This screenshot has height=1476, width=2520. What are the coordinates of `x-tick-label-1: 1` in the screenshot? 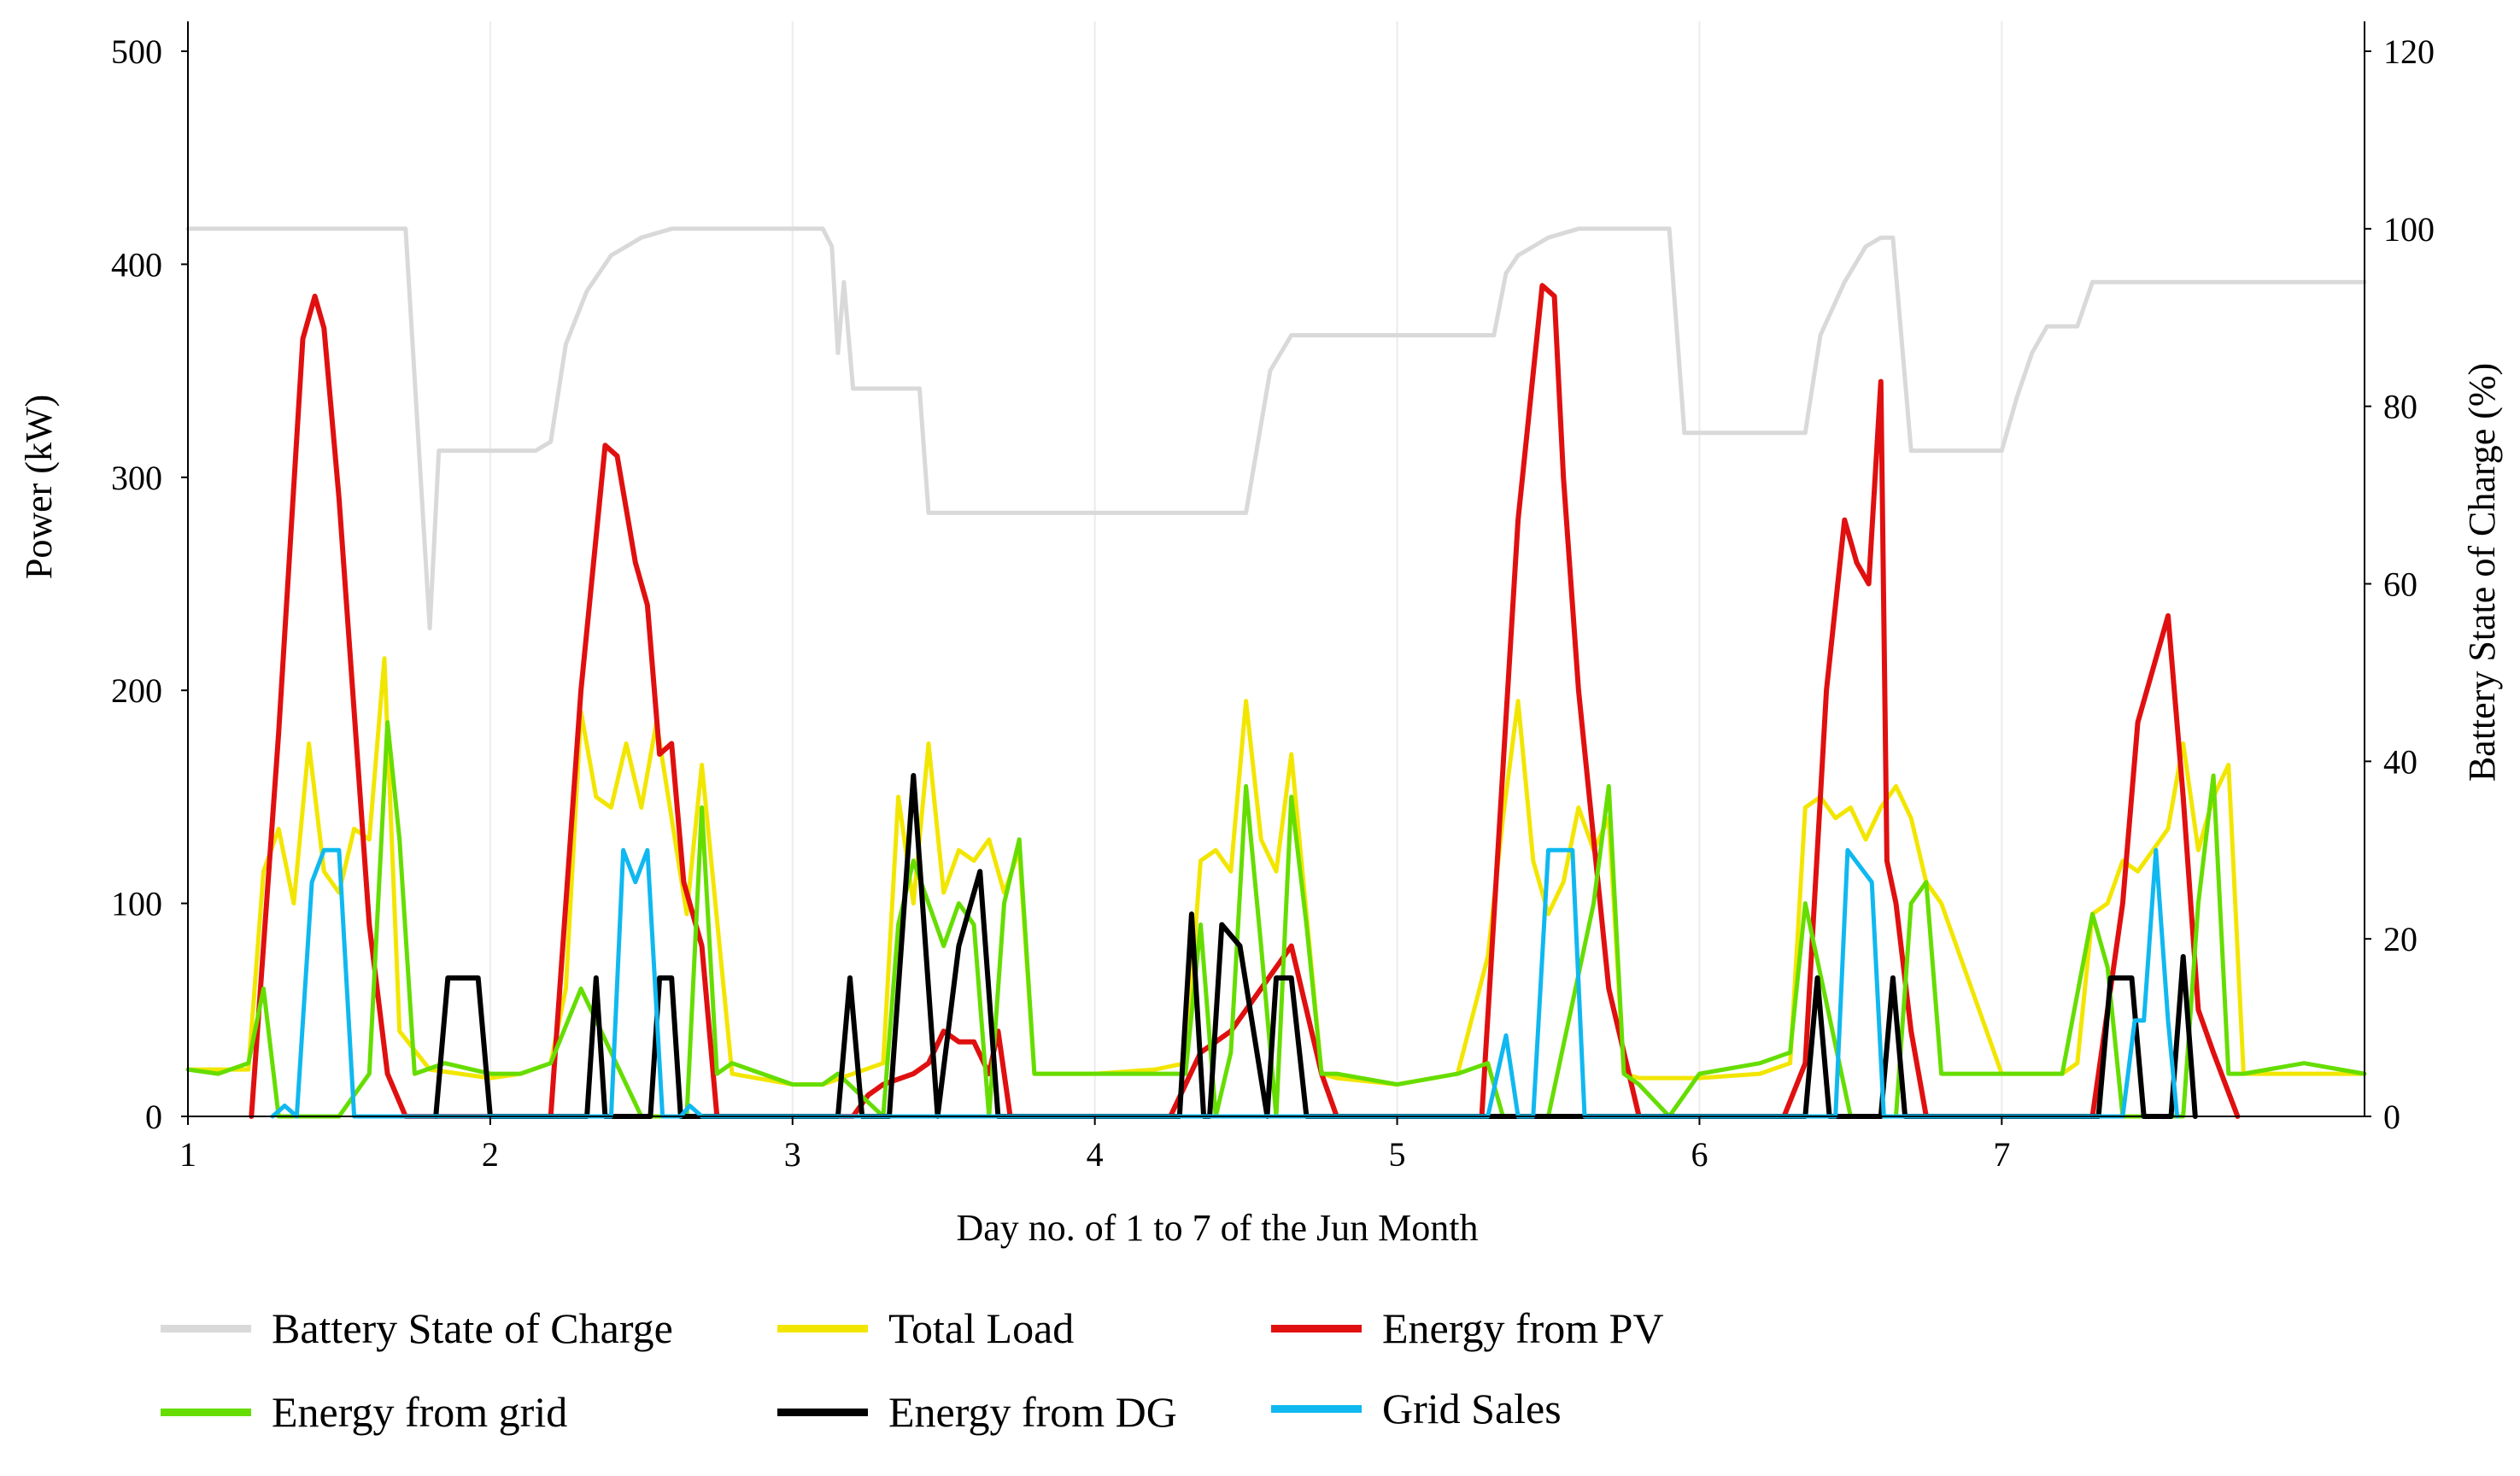 It's located at (187, 1154).